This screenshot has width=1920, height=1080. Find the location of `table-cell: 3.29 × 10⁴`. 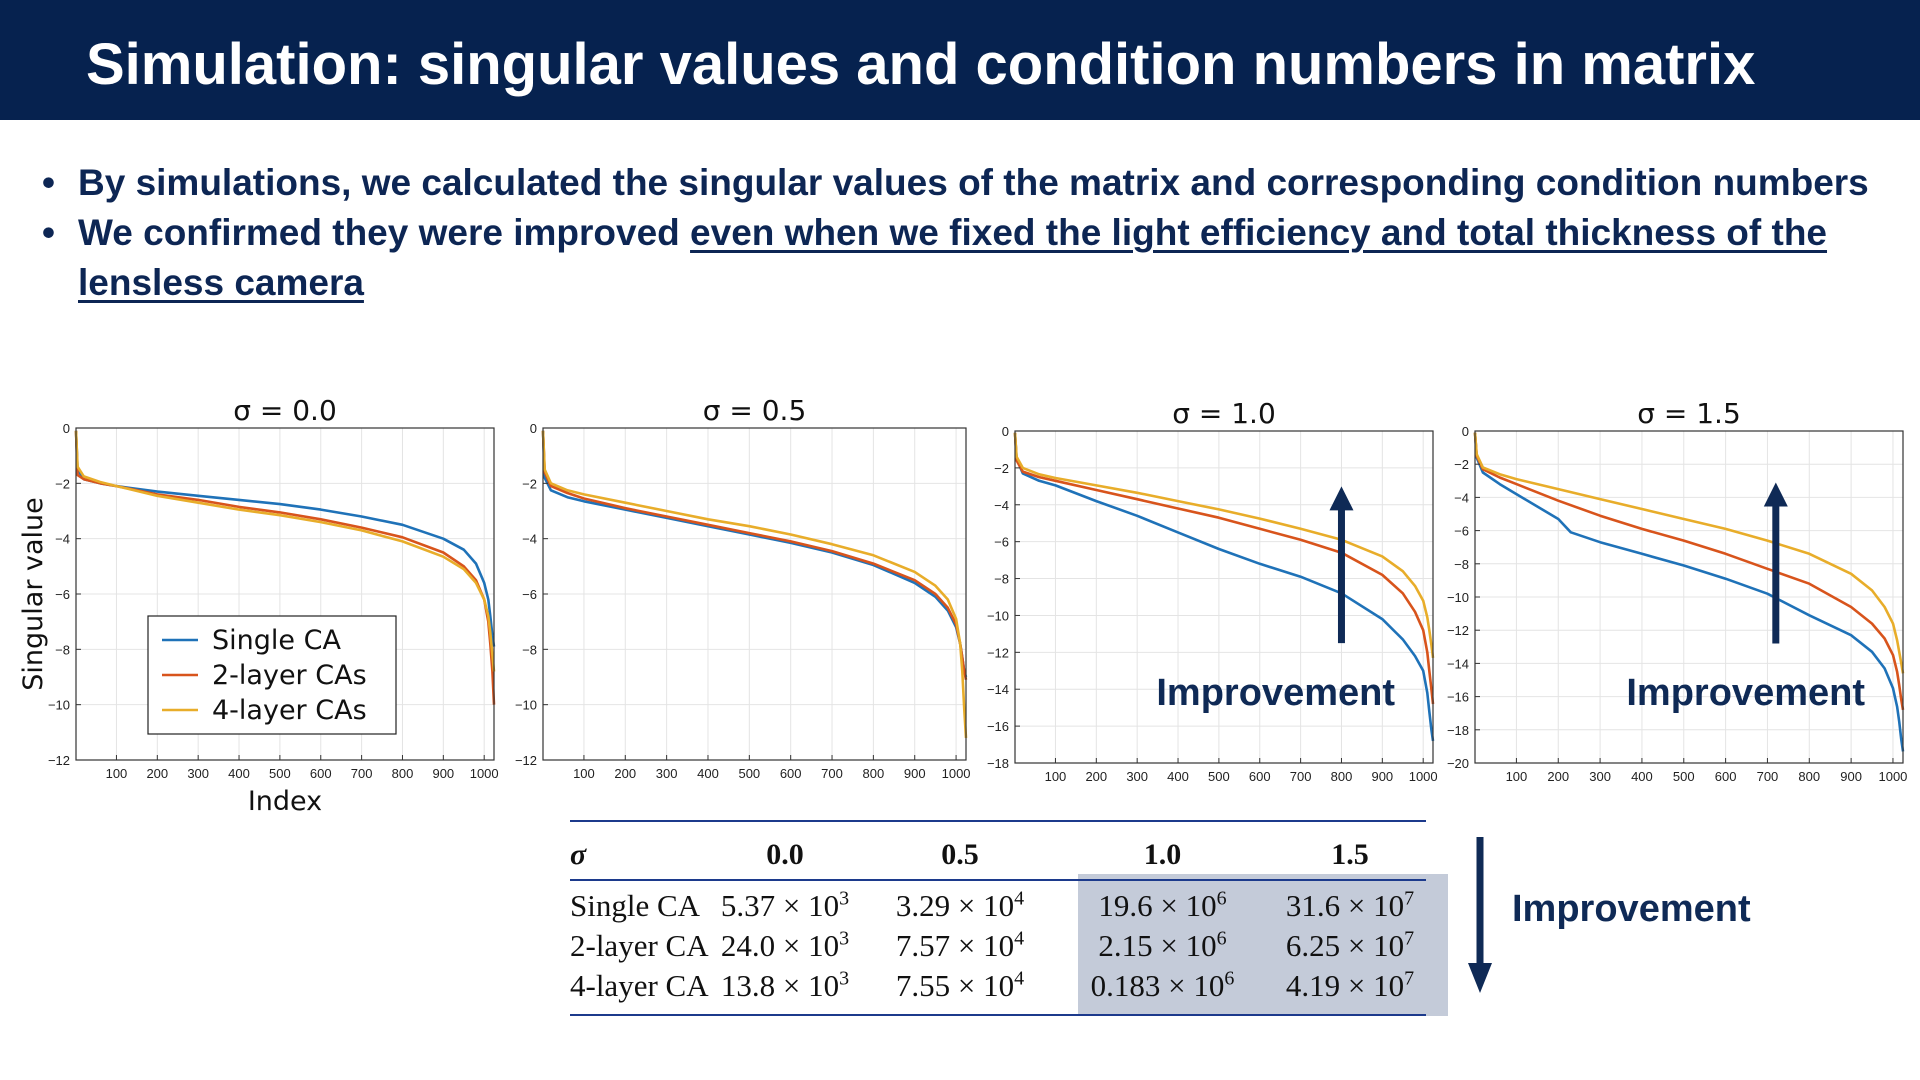

table-cell: 3.29 × 10⁴ is located at coordinates (960, 905).